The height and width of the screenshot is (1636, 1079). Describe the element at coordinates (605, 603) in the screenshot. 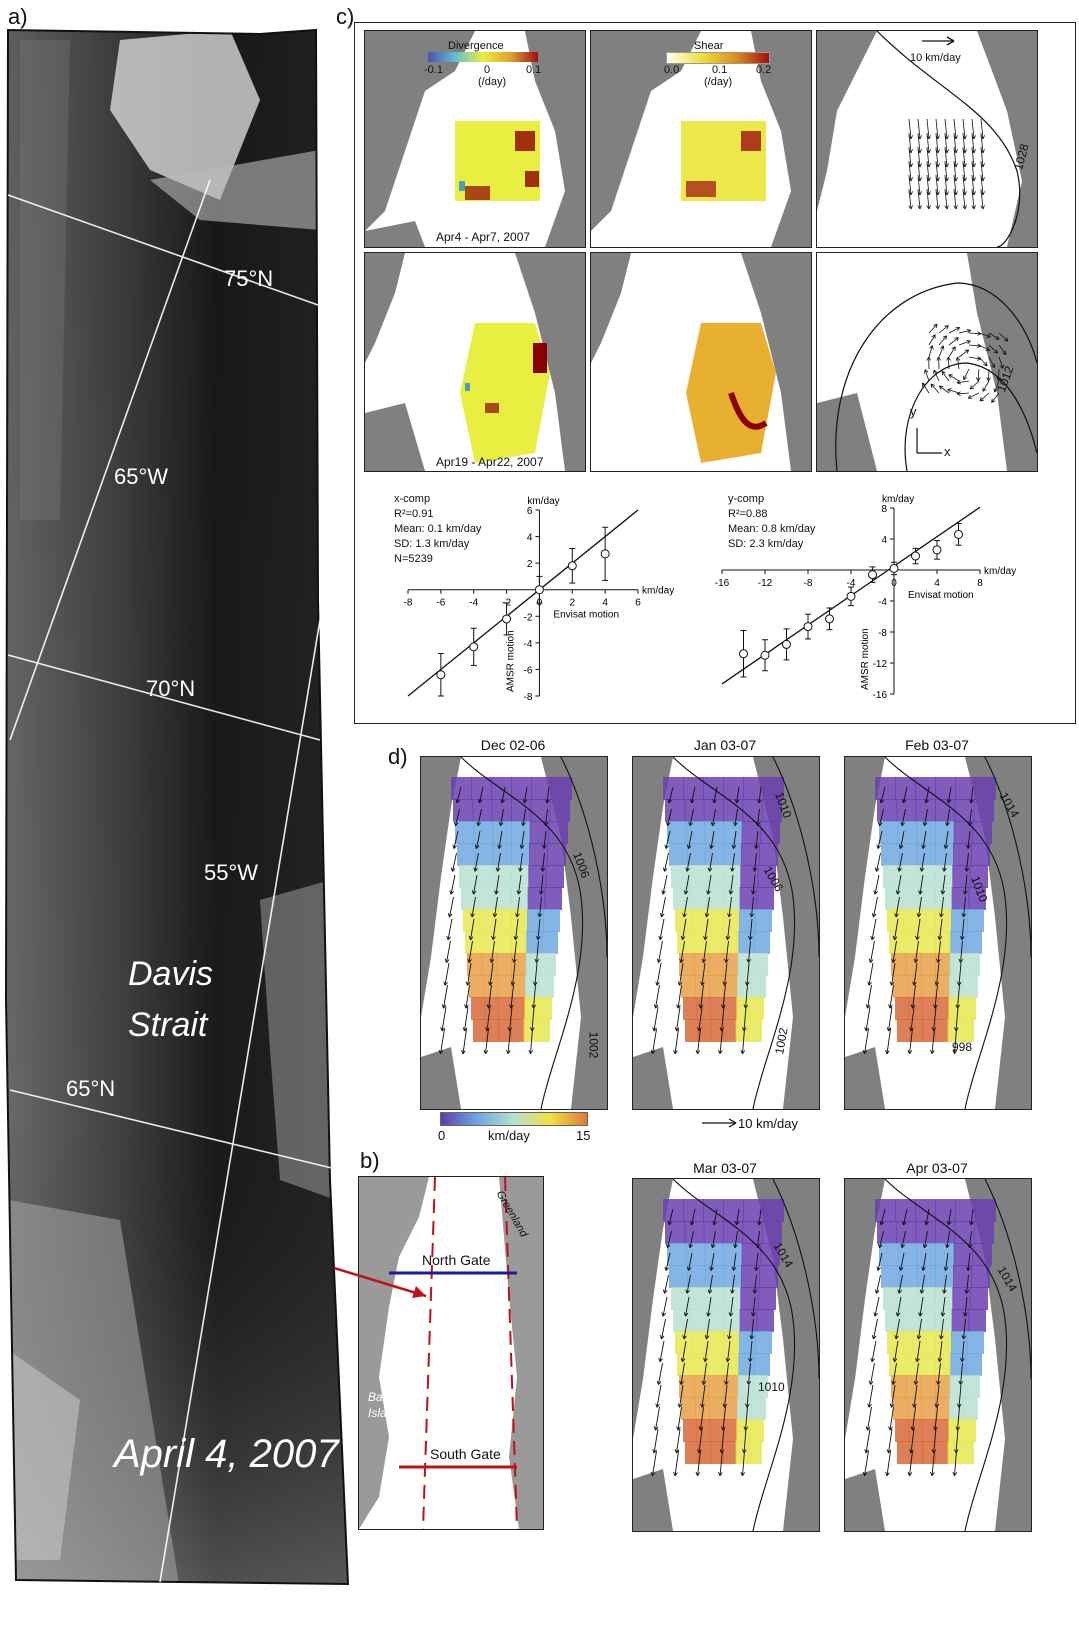

I see `x-tick-label: 4` at that location.